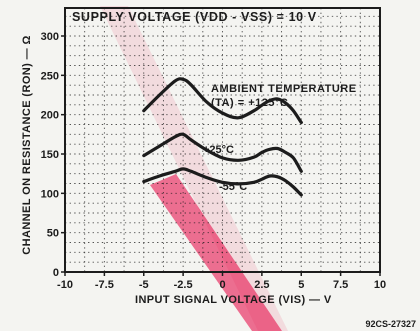 The image size is (420, 331). Describe the element at coordinates (50, 194) in the screenshot. I see `y-tick-label: 100` at that location.